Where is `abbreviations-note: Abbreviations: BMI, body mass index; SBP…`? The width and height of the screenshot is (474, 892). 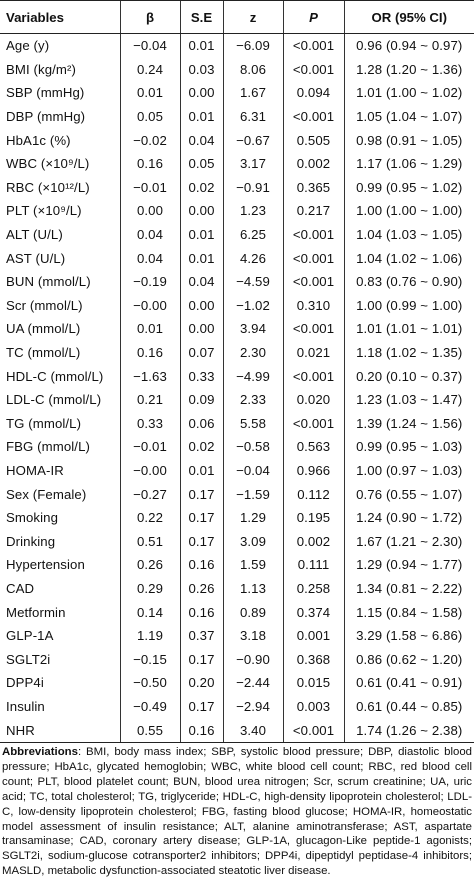 abbreviations-note: Abbreviations: BMI, body mass index; SBP… is located at coordinates (237, 812).